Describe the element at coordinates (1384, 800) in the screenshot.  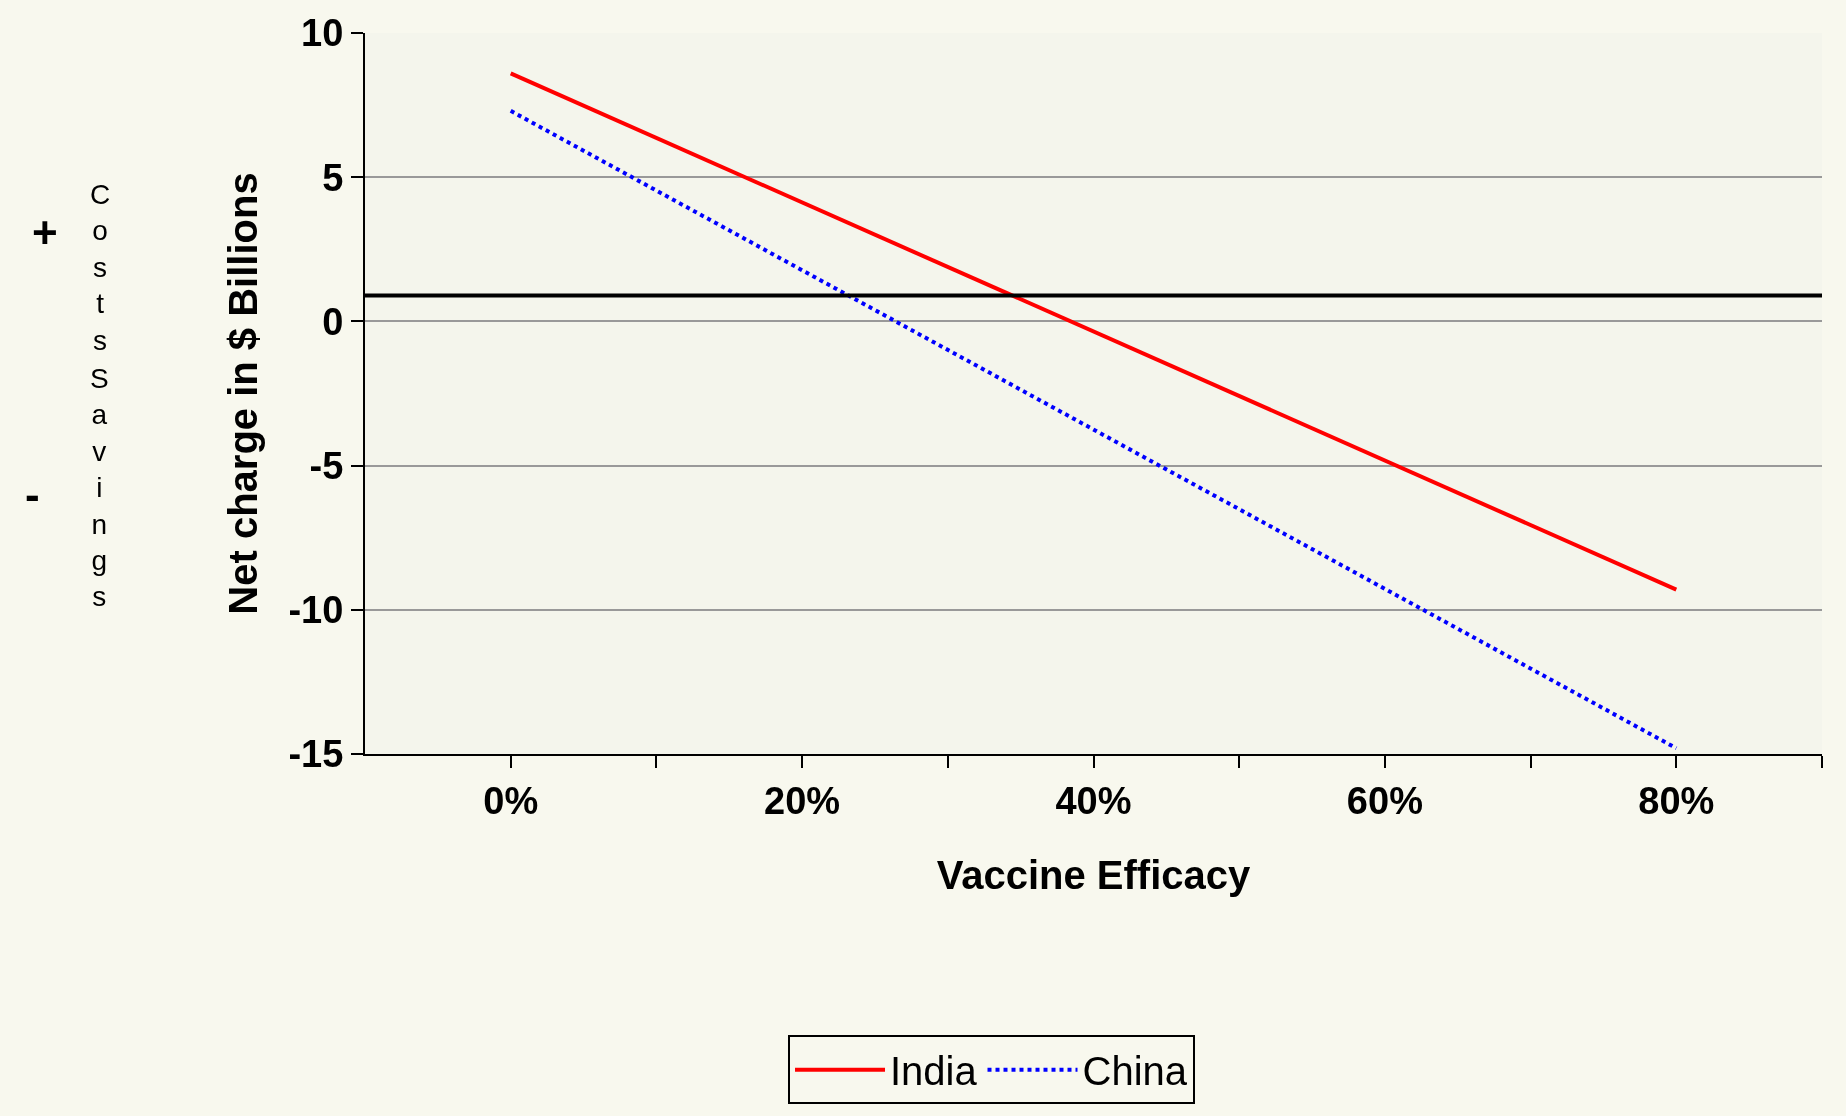
I see `x-tick-label: 60%` at that location.